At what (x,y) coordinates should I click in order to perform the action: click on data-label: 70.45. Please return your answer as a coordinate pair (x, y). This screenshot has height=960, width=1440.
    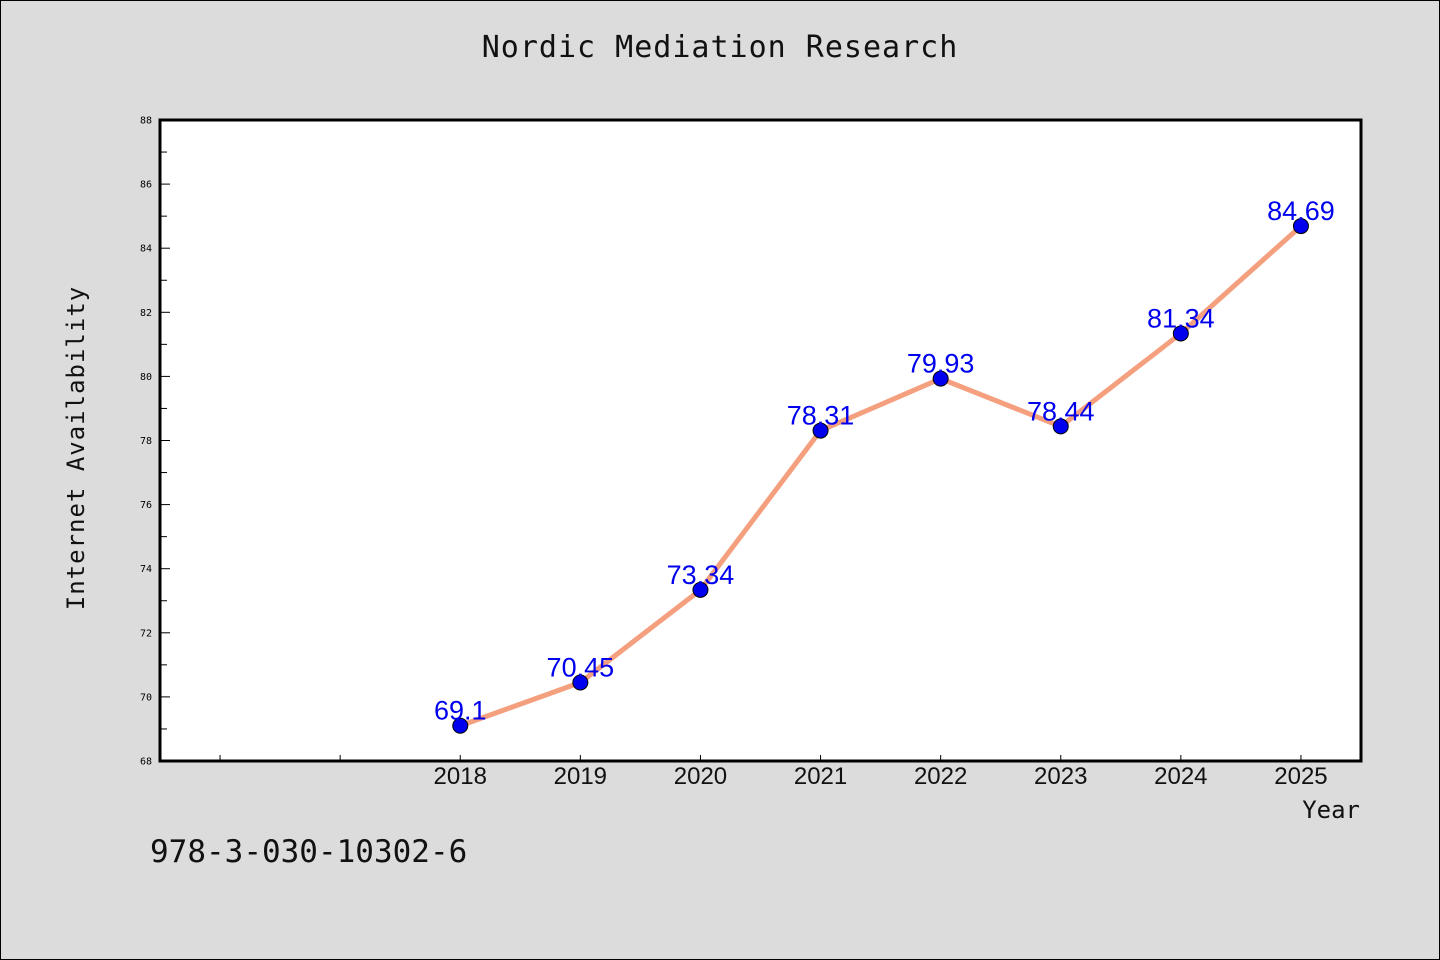
    Looking at the image, I should click on (581, 667).